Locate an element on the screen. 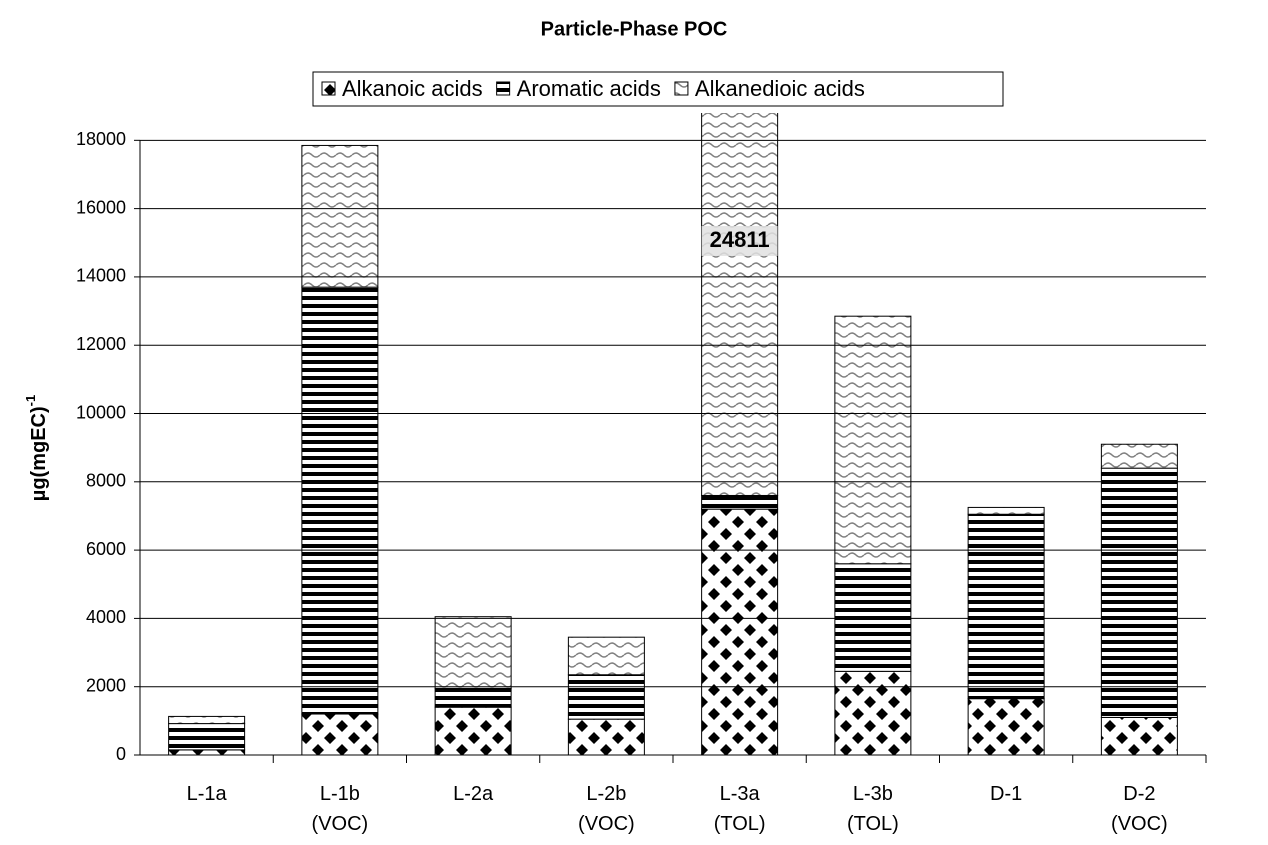 This screenshot has height=845, width=1268. x-tick-label-line: L-2a is located at coordinates (473, 794).